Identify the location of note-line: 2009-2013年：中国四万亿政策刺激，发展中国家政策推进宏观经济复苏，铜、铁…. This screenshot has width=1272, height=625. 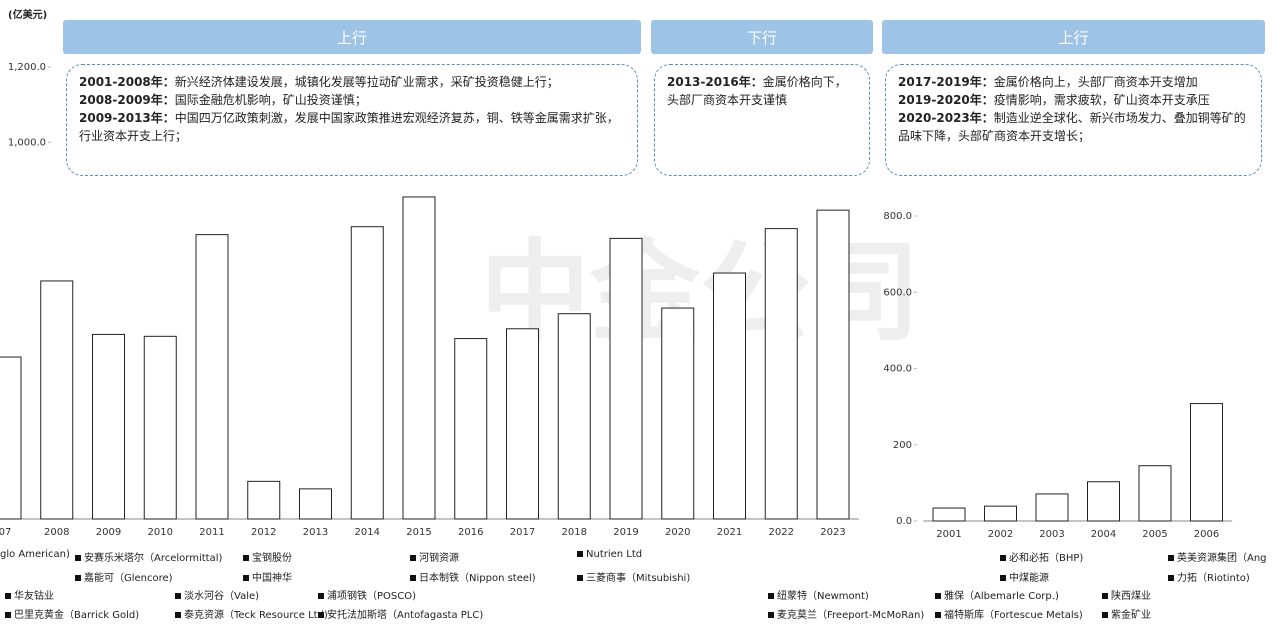
(352, 127).